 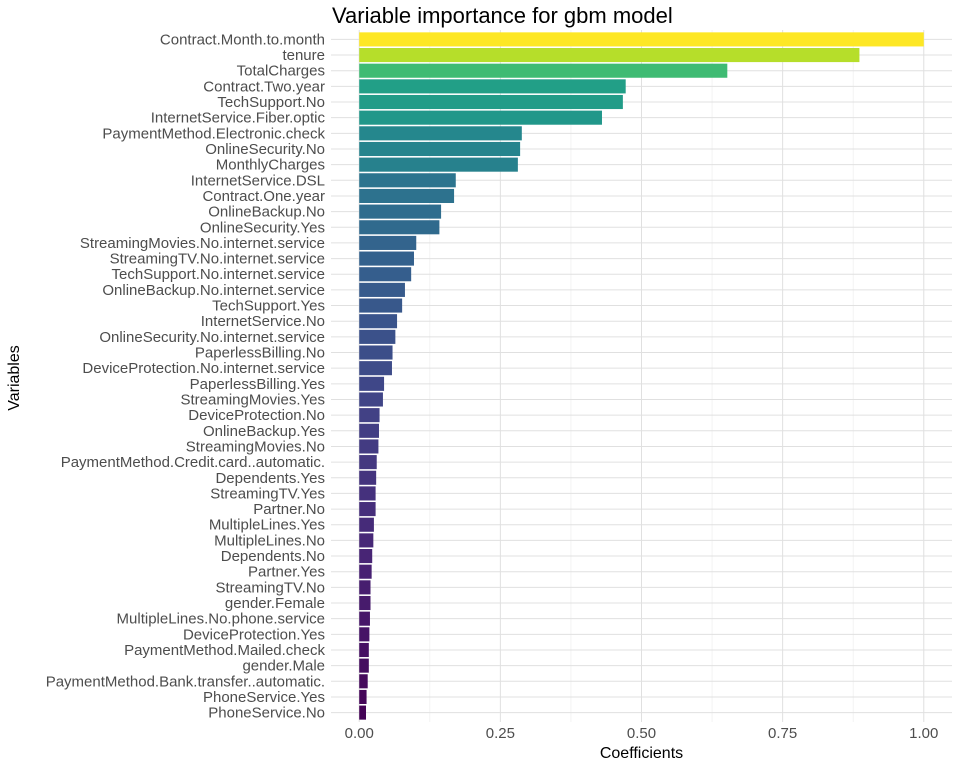 What do you see at coordinates (269, 540) in the screenshot?
I see `category-label: MultipleLines.No` at bounding box center [269, 540].